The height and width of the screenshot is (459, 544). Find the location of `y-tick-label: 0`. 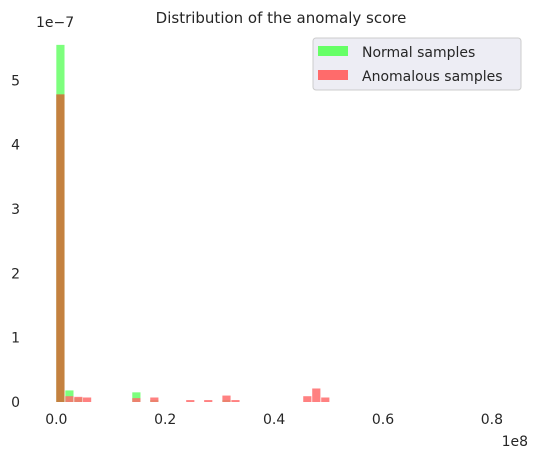

y-tick-label: 0 is located at coordinates (15, 403).